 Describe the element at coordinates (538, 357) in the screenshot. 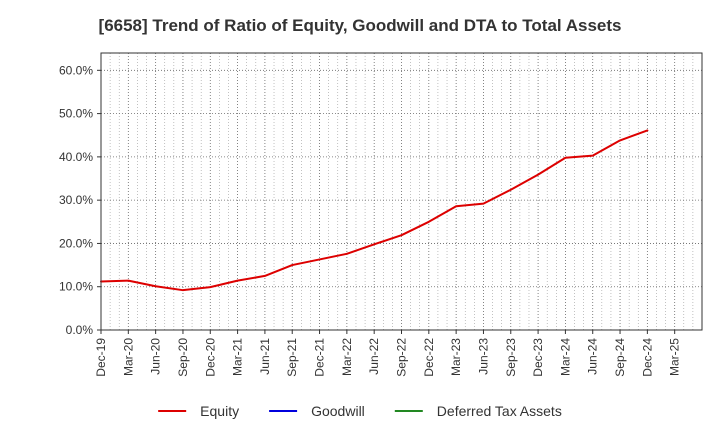

I see `x-tick-label: Dec-23` at that location.